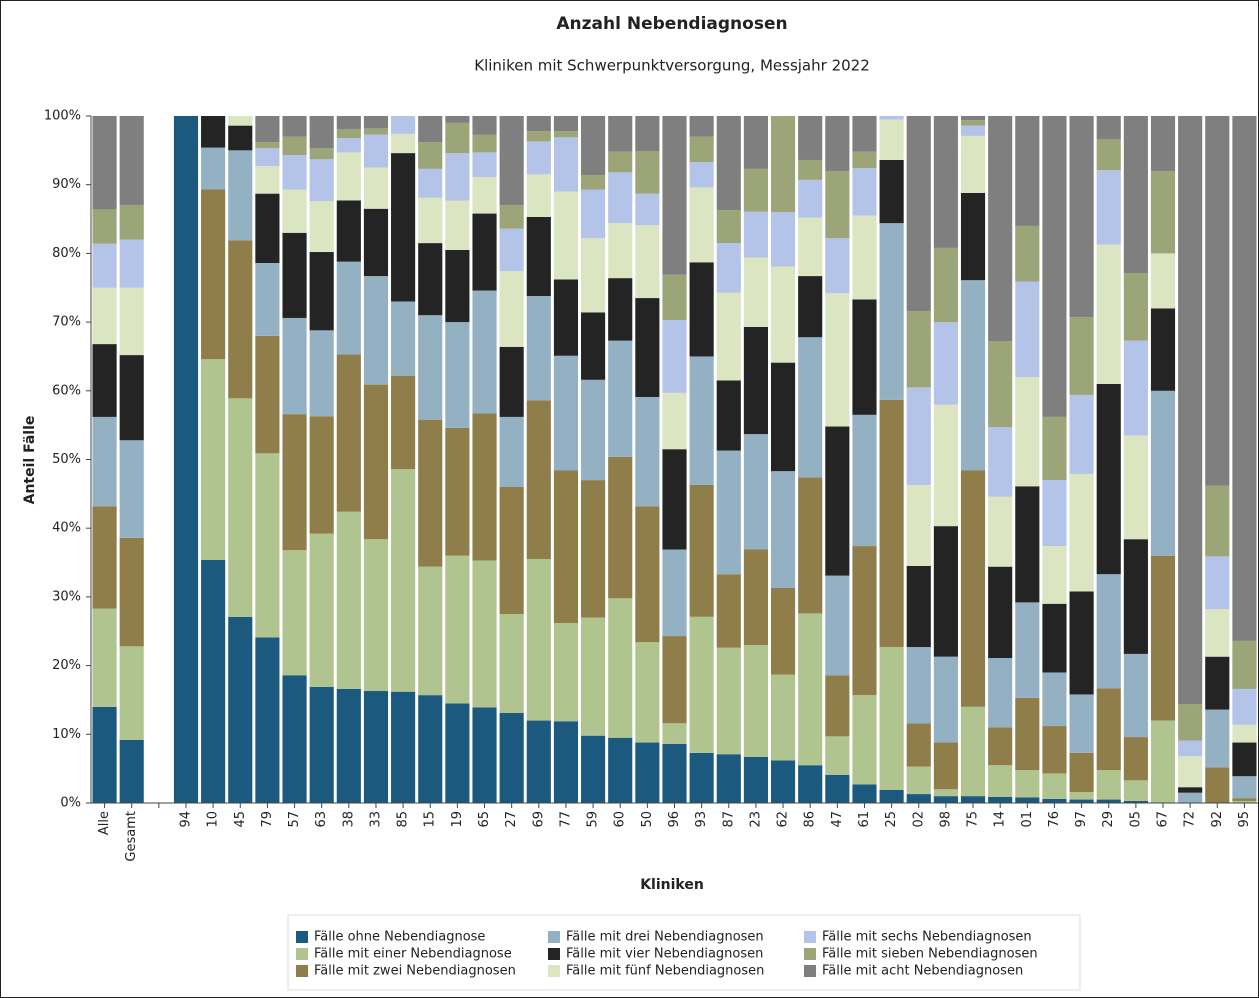 The height and width of the screenshot is (998, 1259). What do you see at coordinates (375, 819) in the screenshot?
I see `x-tick-label: 33` at bounding box center [375, 819].